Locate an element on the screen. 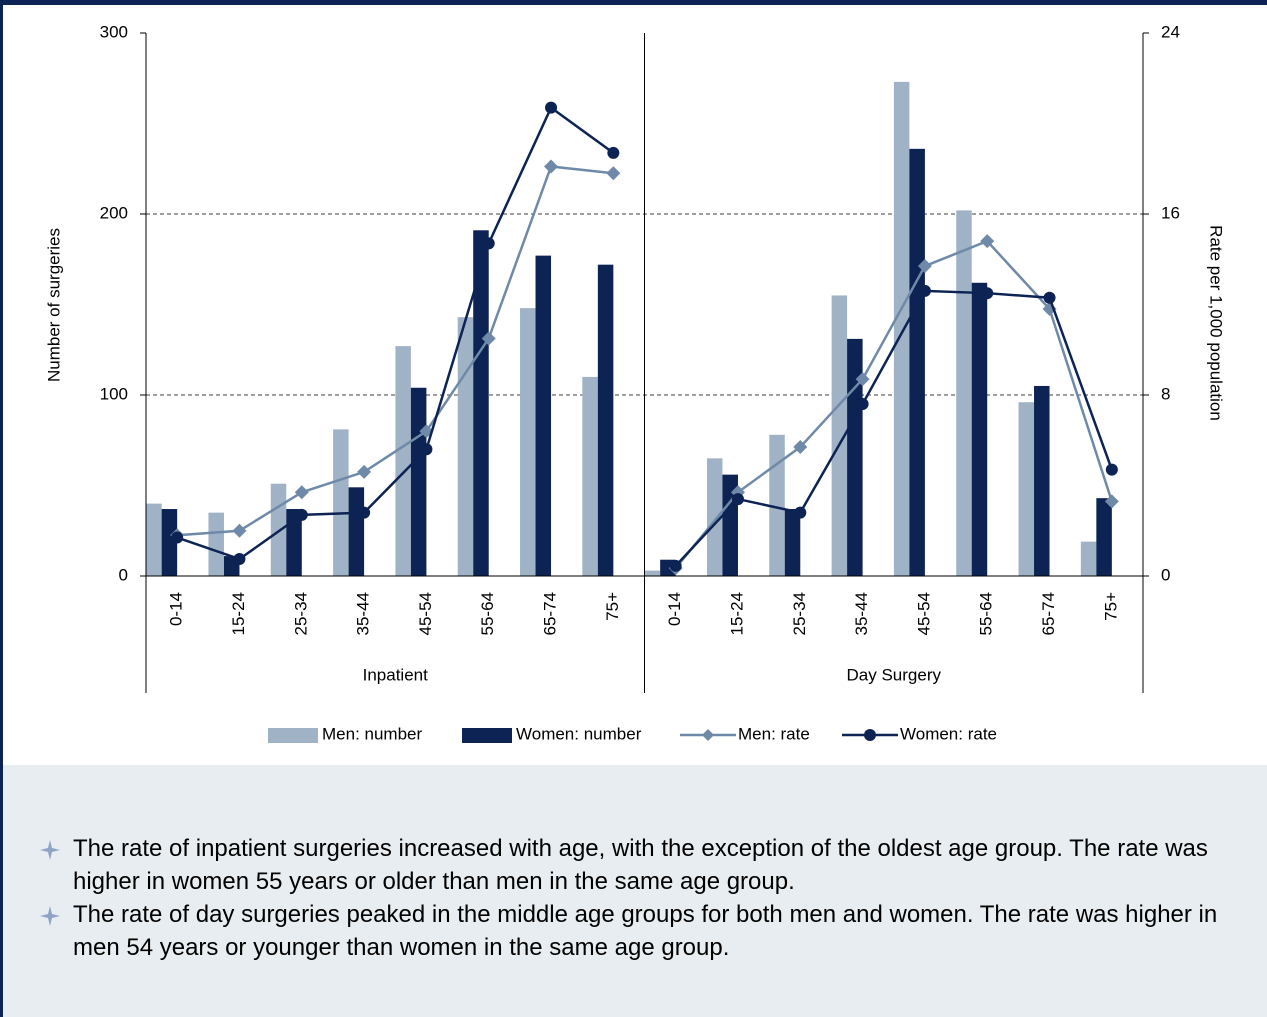  y-tick-label: 200 is located at coordinates (114, 212).